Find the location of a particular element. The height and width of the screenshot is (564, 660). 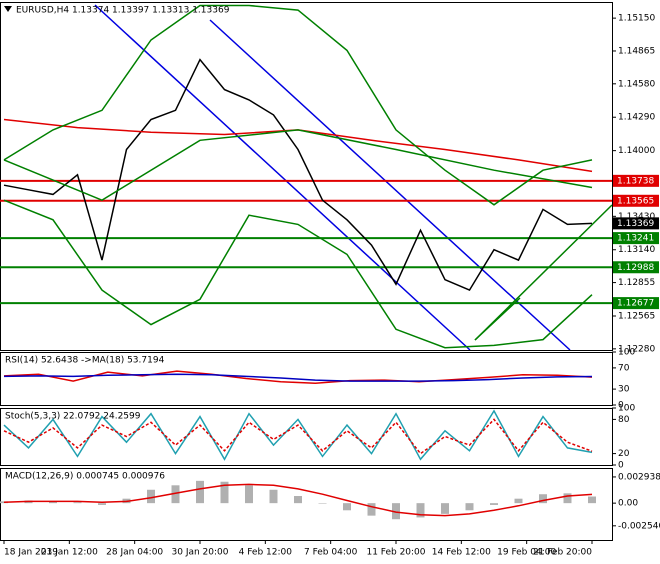

y-tick-label: -0.002540 is located at coordinates (639, 526).